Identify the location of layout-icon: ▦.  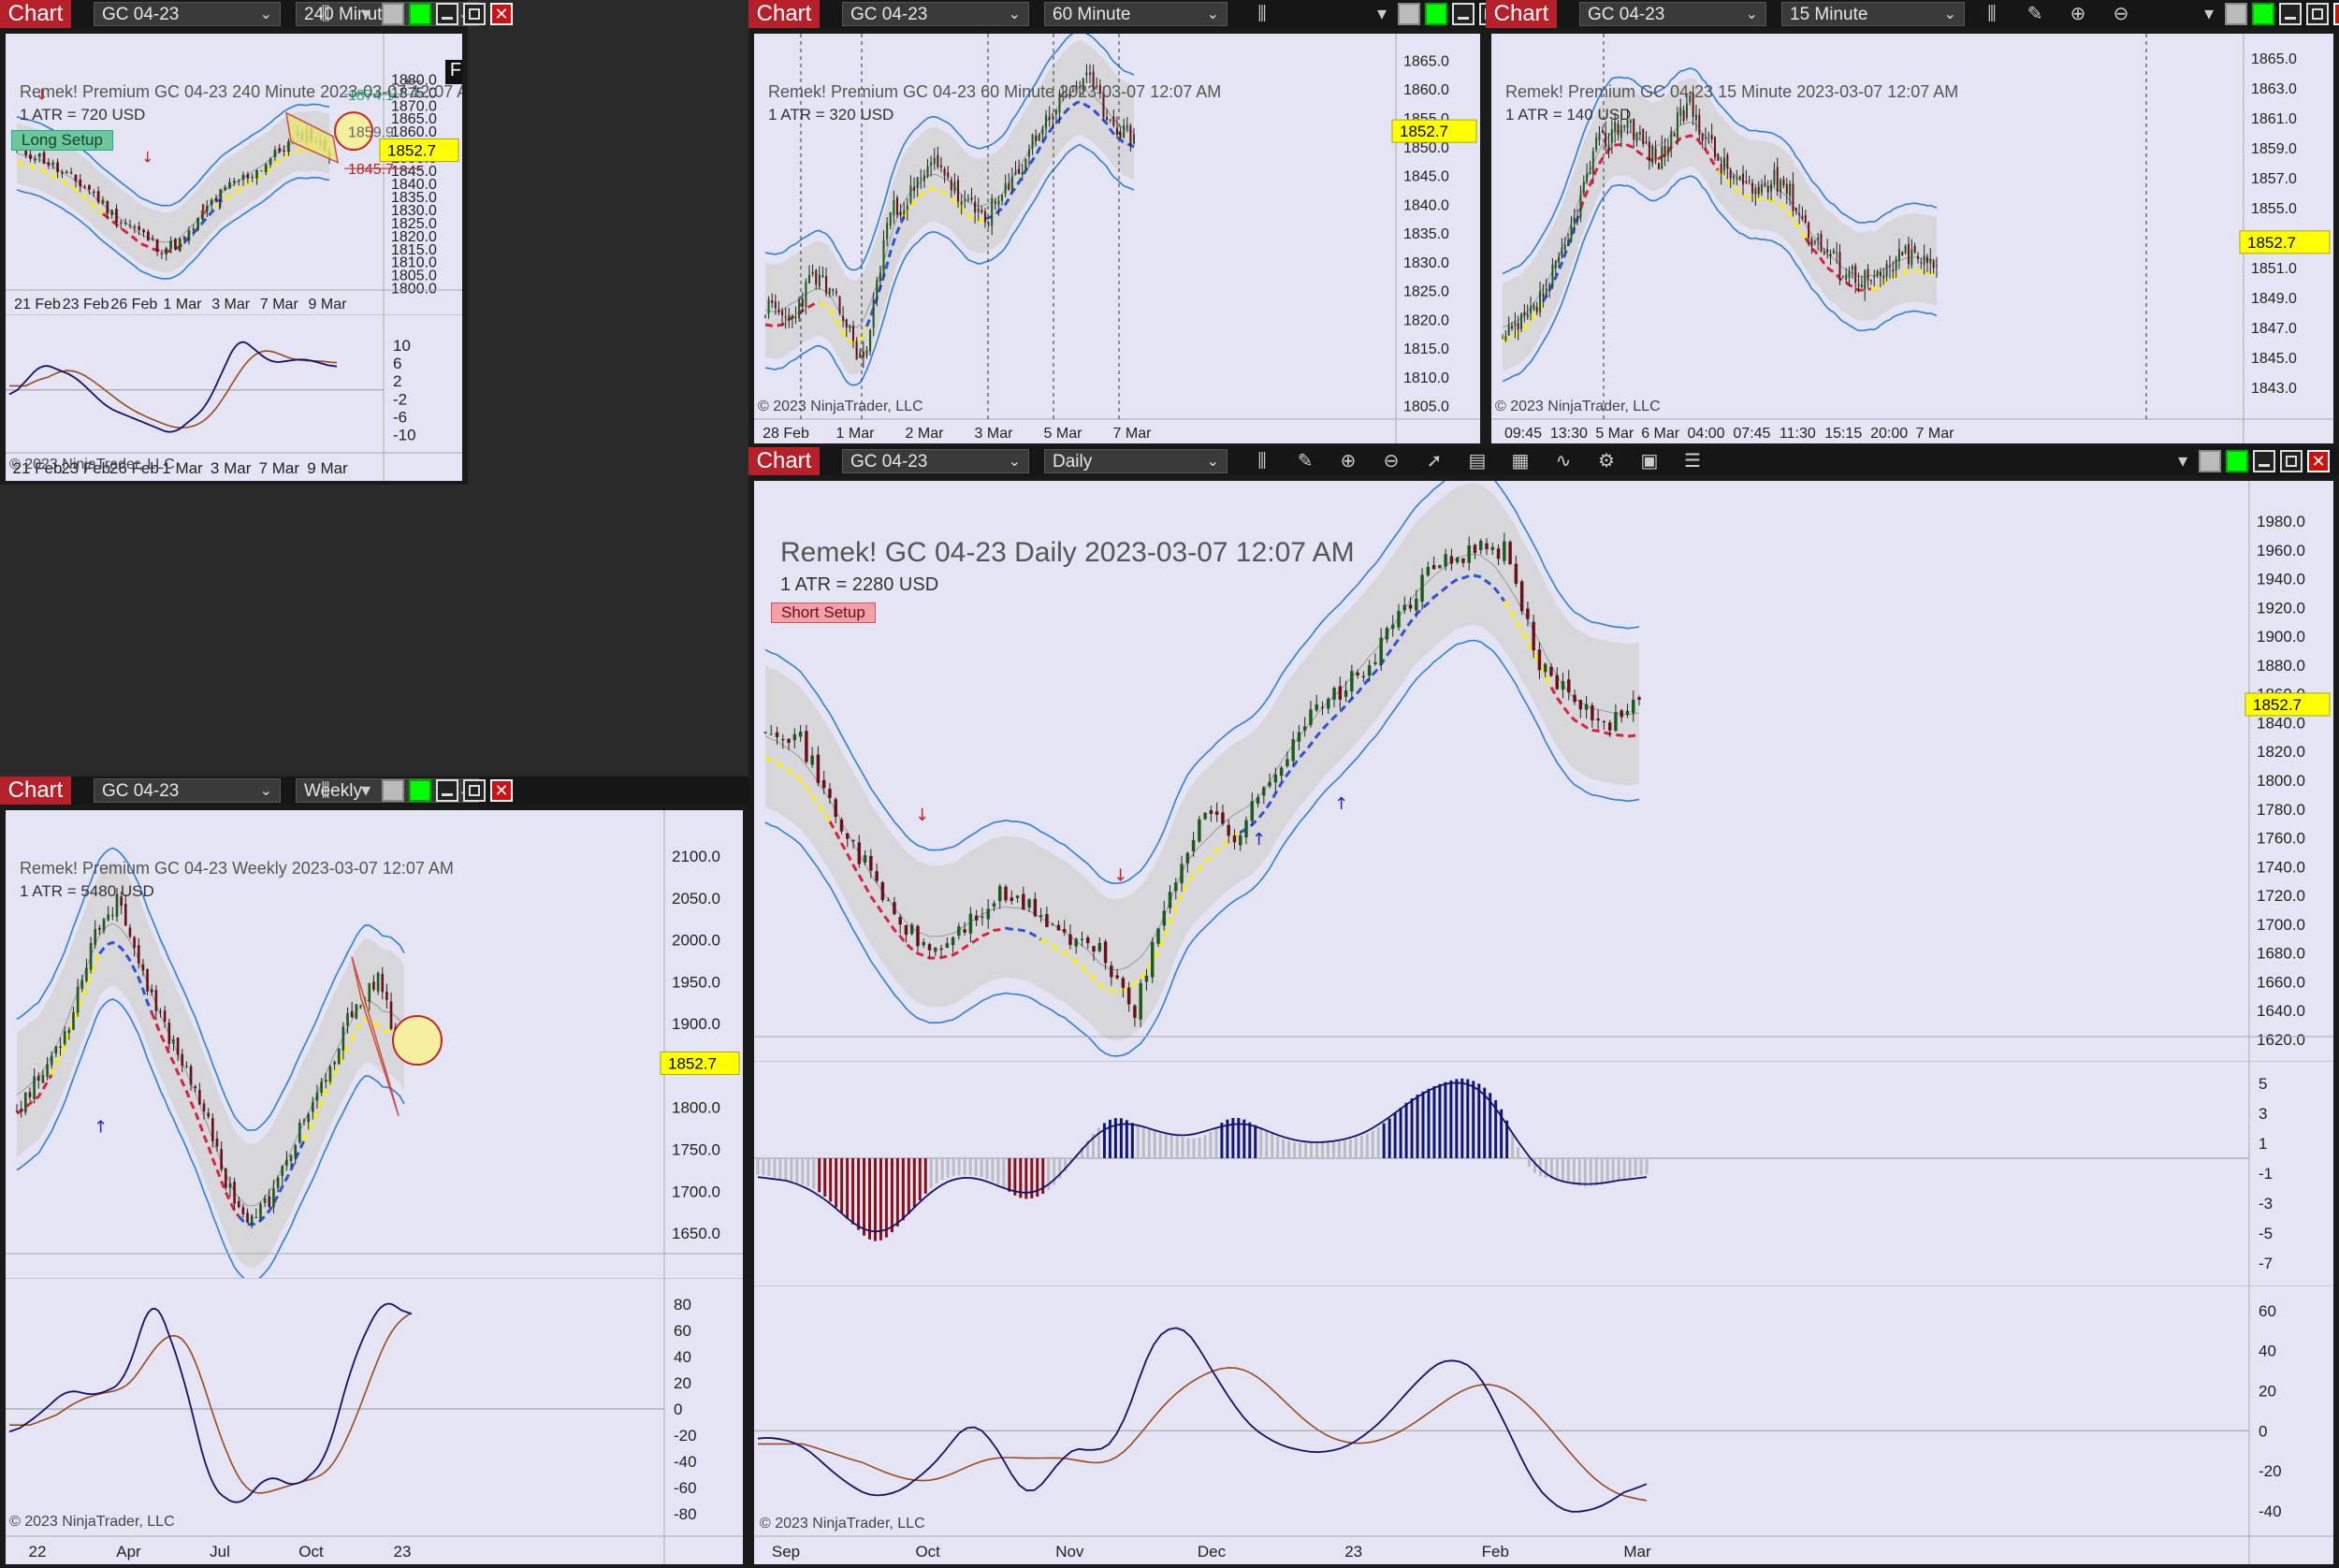
(1520, 462).